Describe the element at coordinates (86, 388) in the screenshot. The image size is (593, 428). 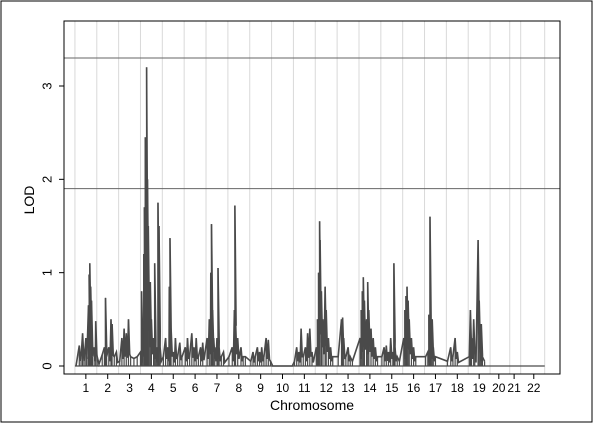
I see `x-tick-label: 1` at that location.